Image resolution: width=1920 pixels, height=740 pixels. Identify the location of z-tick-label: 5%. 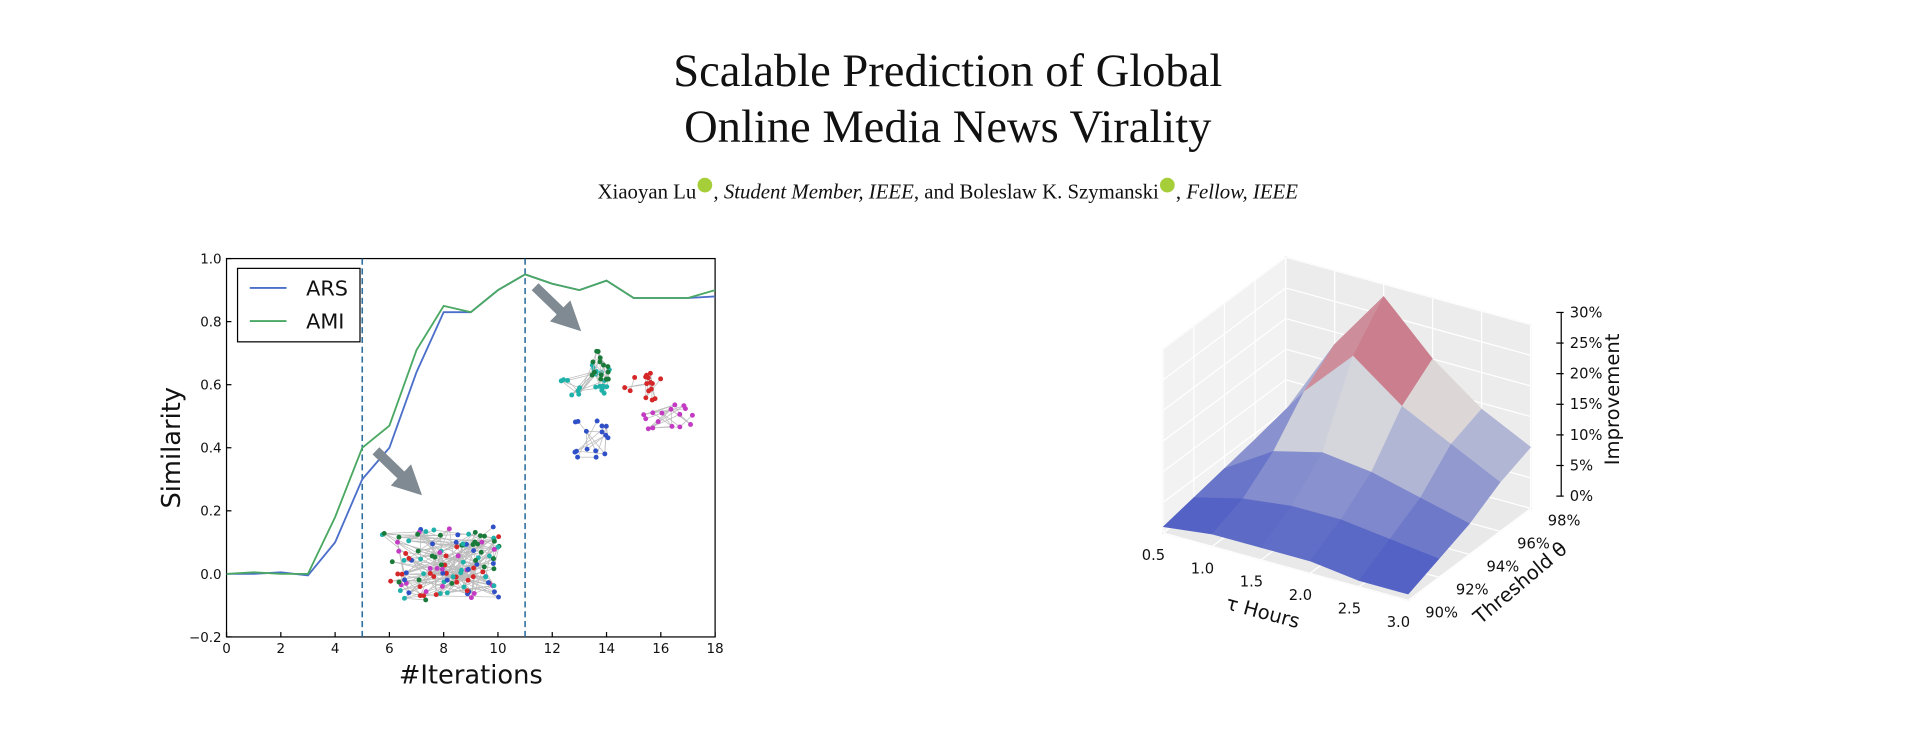
(1581, 465).